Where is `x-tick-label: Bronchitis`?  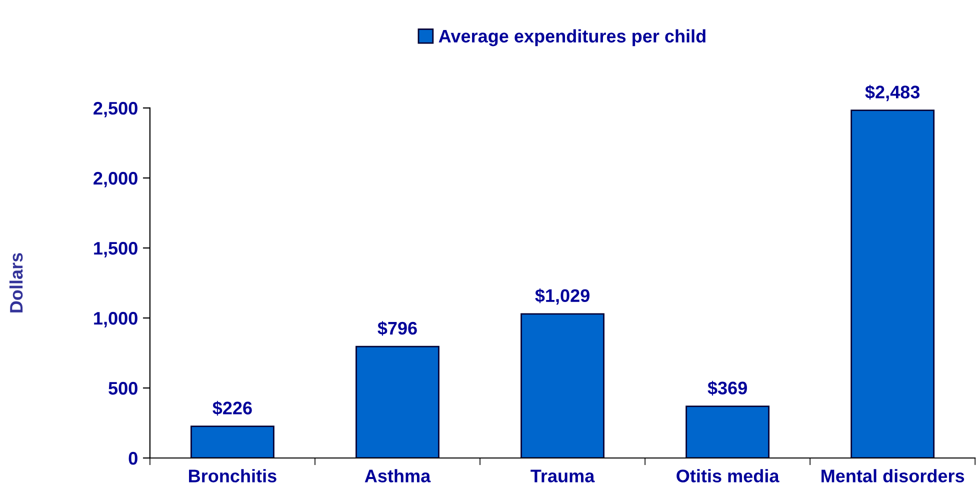
x-tick-label: Bronchitis is located at coordinates (232, 475).